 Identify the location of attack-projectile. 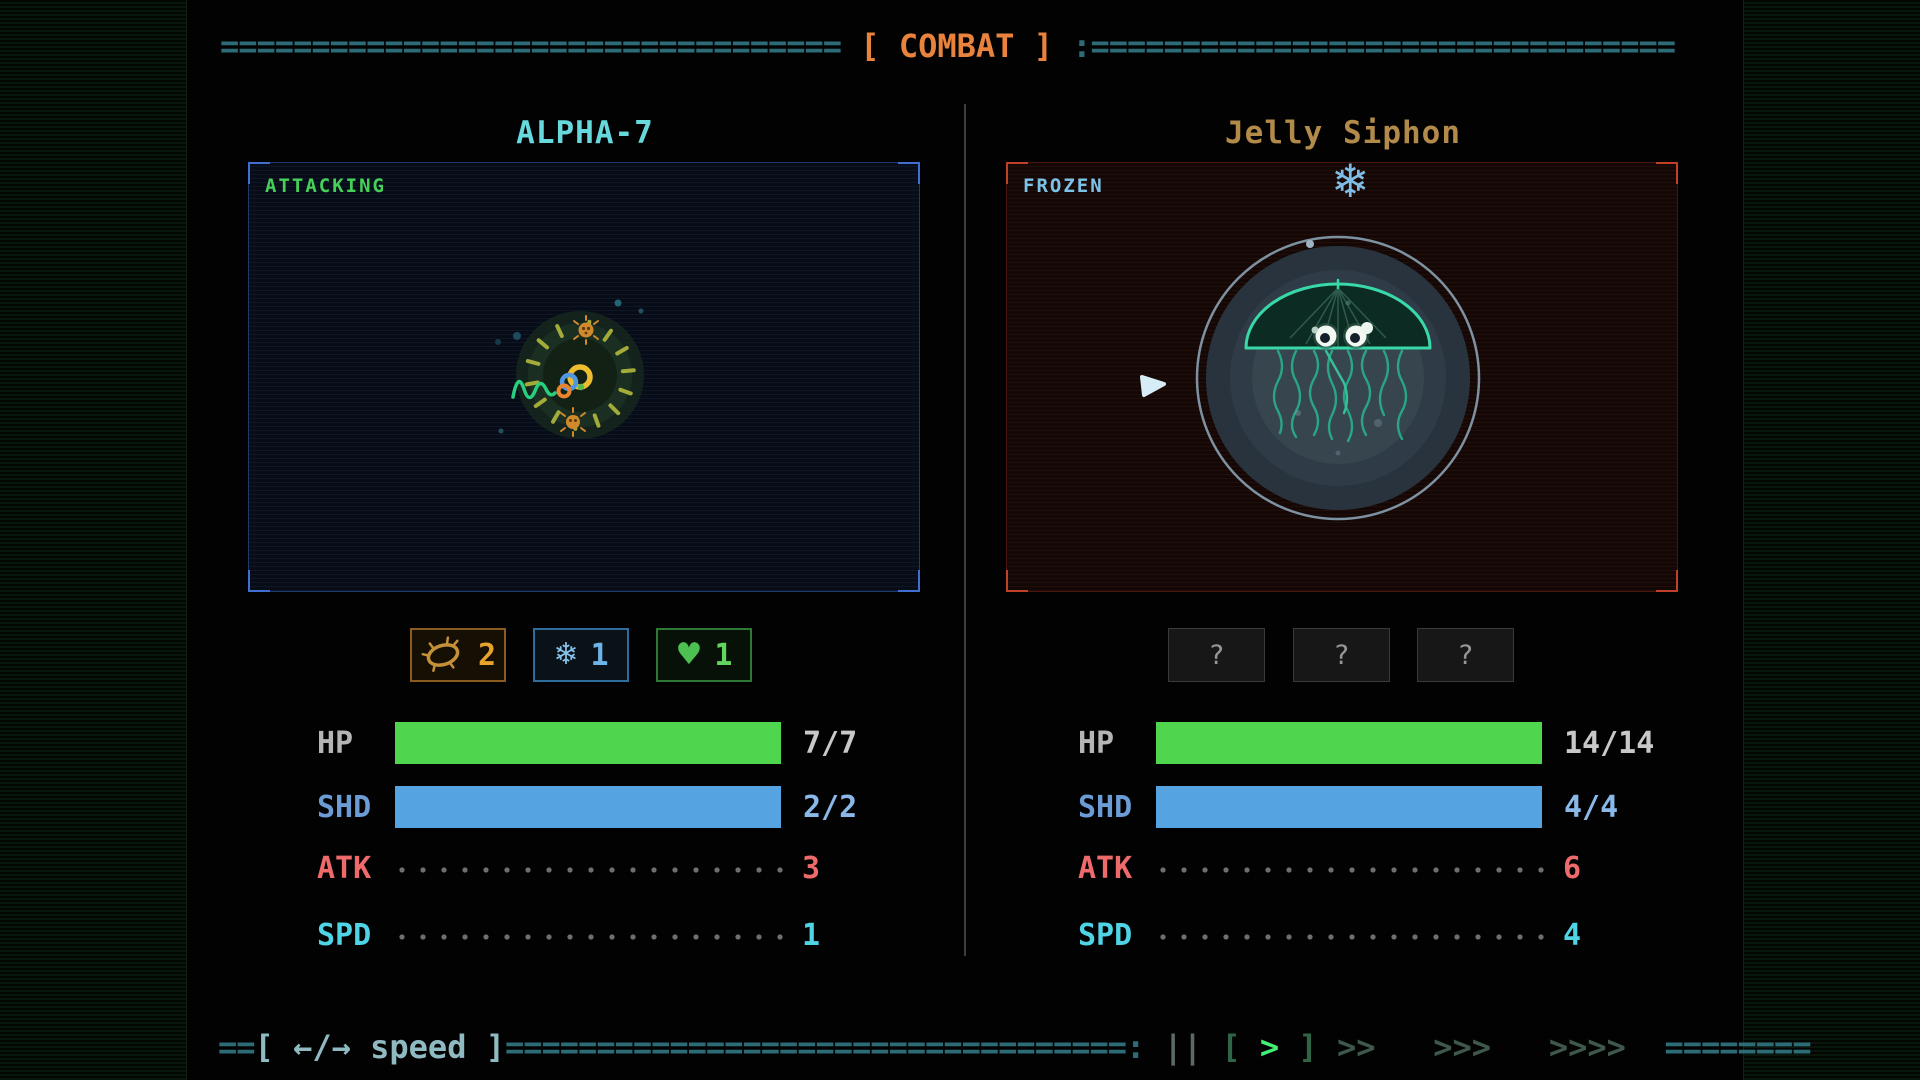
(1153, 386).